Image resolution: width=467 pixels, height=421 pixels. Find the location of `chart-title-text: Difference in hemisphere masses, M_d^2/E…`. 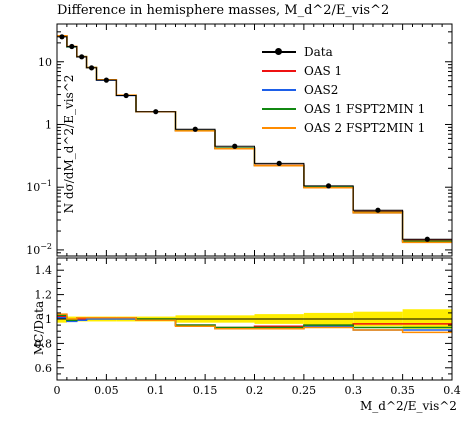

chart-title-text: Difference in hemisphere masses, M_d^2/E… is located at coordinates (223, 10).